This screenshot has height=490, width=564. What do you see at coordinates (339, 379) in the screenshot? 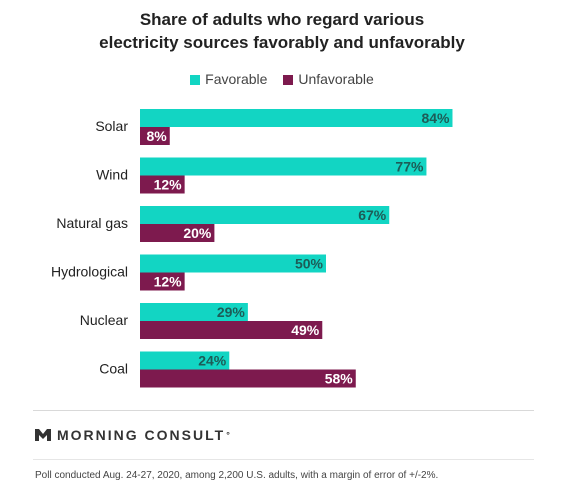
I see `value-label-unfavorable-coal: 58%` at bounding box center [339, 379].